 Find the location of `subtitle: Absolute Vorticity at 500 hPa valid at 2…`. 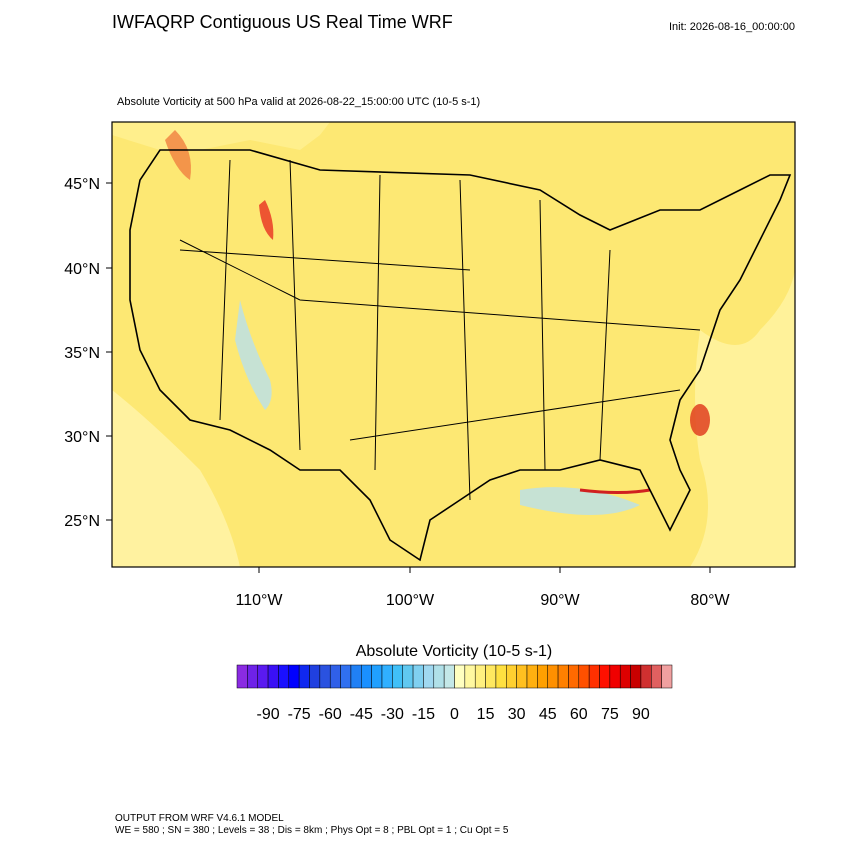

subtitle: Absolute Vorticity at 500 hPa valid at 2… is located at coordinates (298, 102).